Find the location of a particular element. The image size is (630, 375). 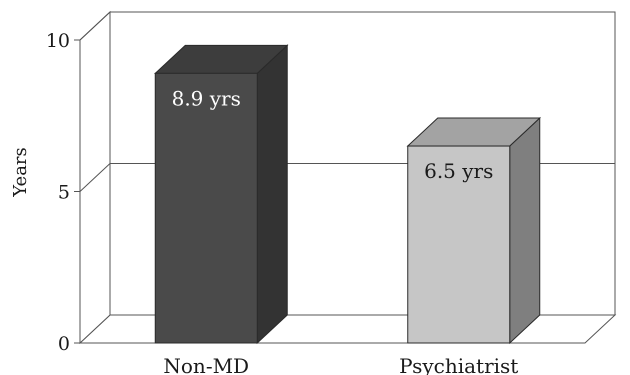

data-label: 8.9 yrs is located at coordinates (206, 98).